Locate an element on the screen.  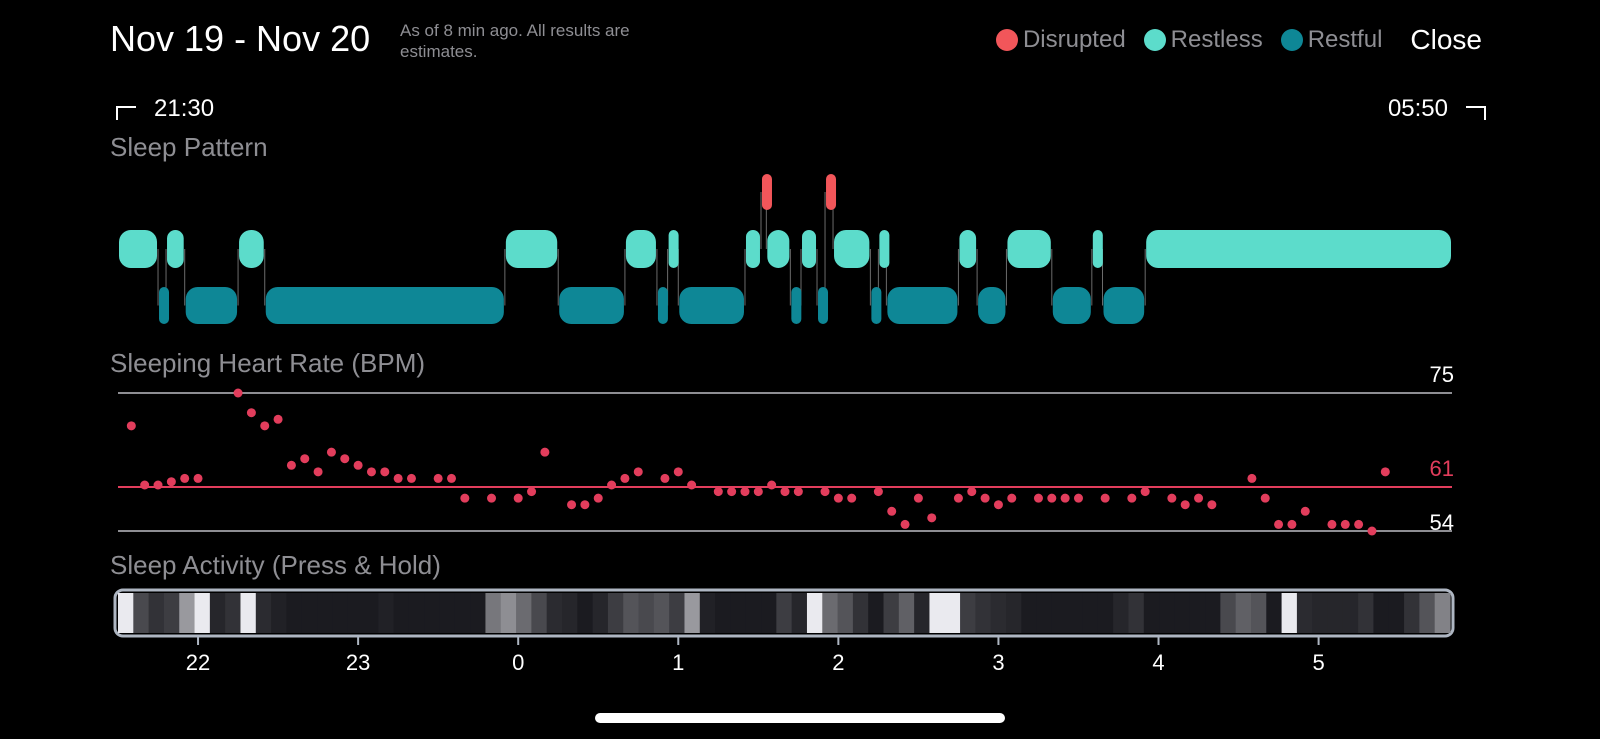
sleep-pattern-title: Sleep Pattern is located at coordinates (189, 147).